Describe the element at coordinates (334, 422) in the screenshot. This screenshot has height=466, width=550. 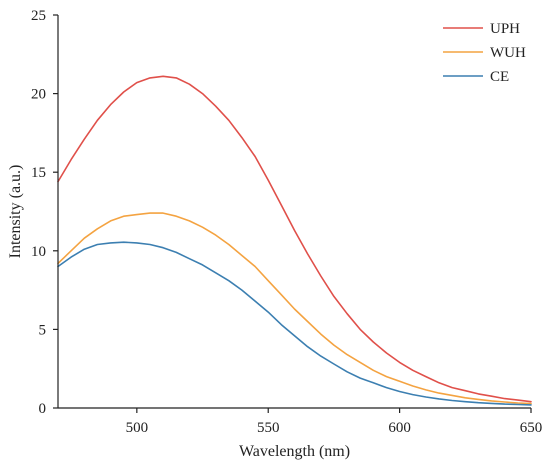
I see `x-ticks-group: 500 550 600 650` at that location.